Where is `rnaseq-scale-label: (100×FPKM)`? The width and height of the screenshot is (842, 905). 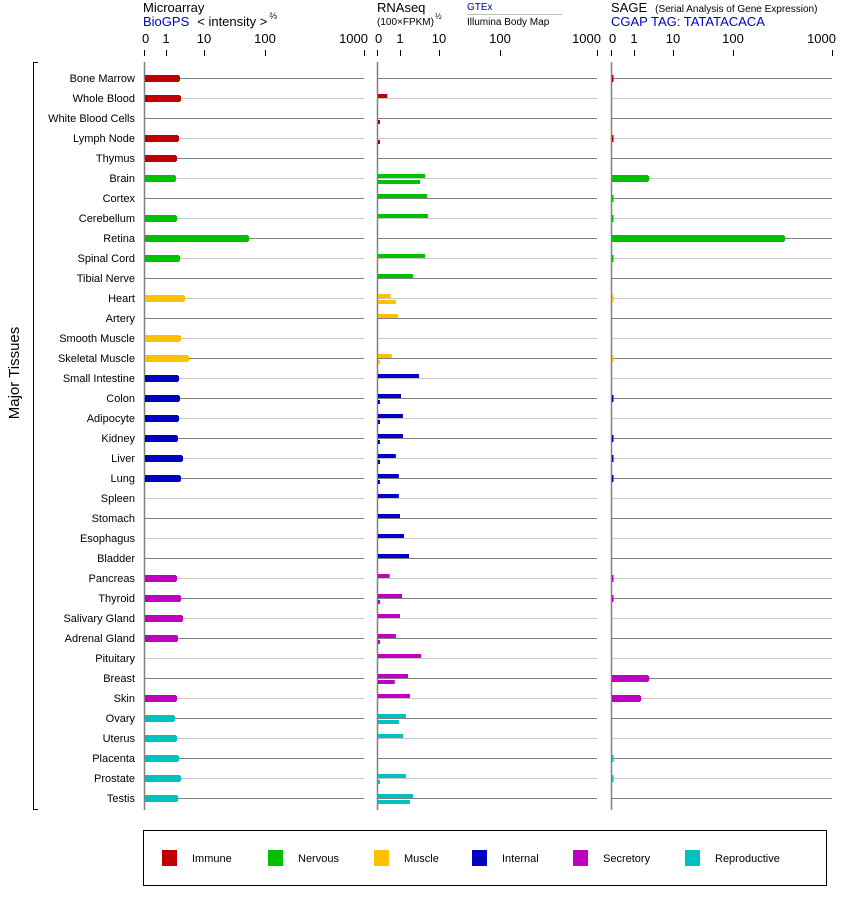
rnaseq-scale-label: (100×FPKM) is located at coordinates (405, 22).